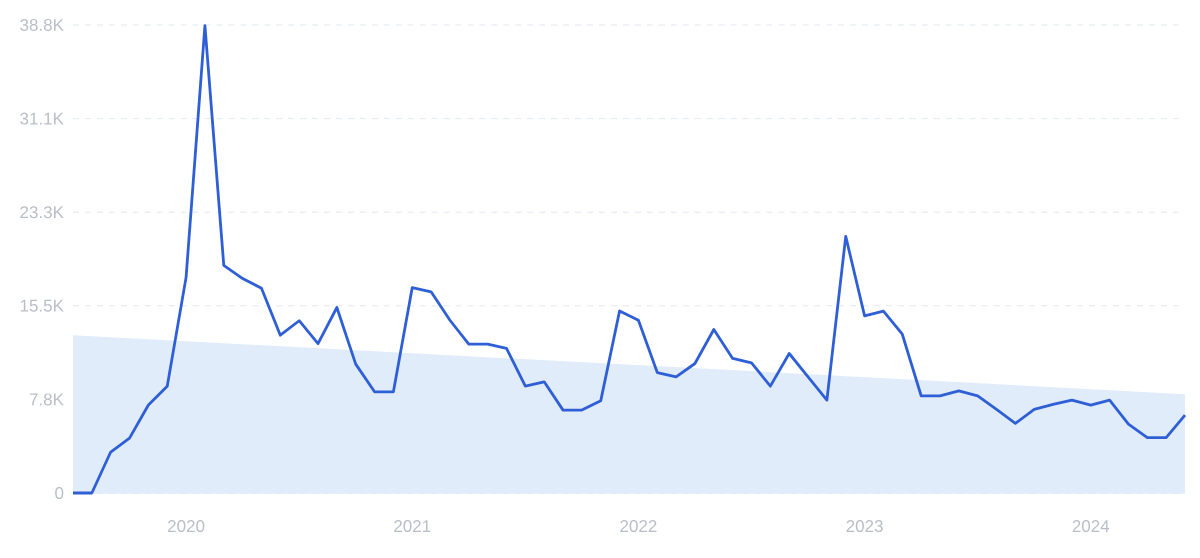 The height and width of the screenshot is (558, 1200). I want to click on y-tick-label: 0, so click(59, 493).